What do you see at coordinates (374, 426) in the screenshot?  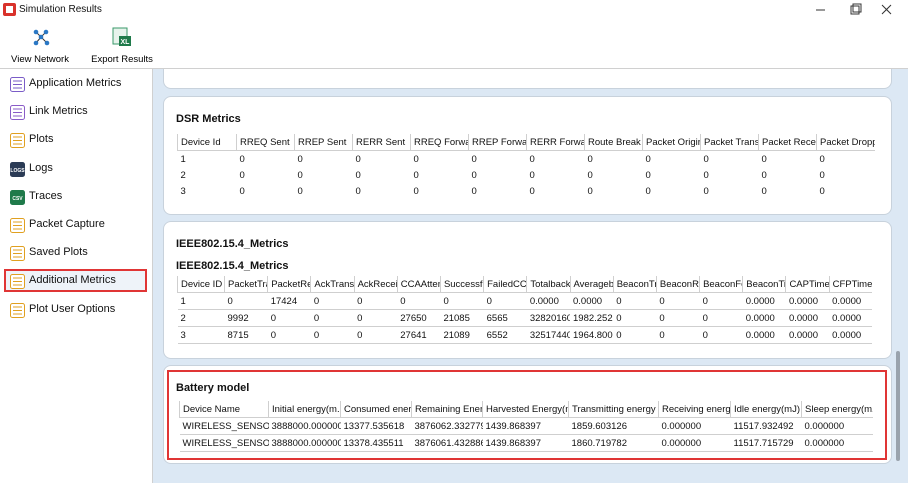 I see `table-cell: 13377.535618` at bounding box center [374, 426].